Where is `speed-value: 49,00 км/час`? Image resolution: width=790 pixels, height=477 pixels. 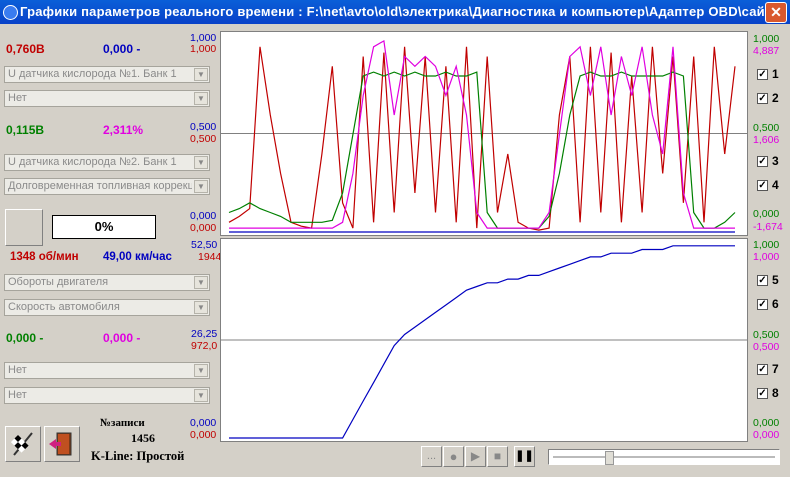 speed-value: 49,00 км/час is located at coordinates (137, 257).